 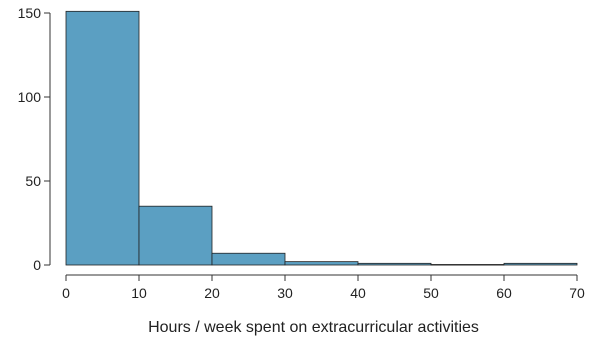 I want to click on y-tick-label: 0, so click(x=37, y=265).